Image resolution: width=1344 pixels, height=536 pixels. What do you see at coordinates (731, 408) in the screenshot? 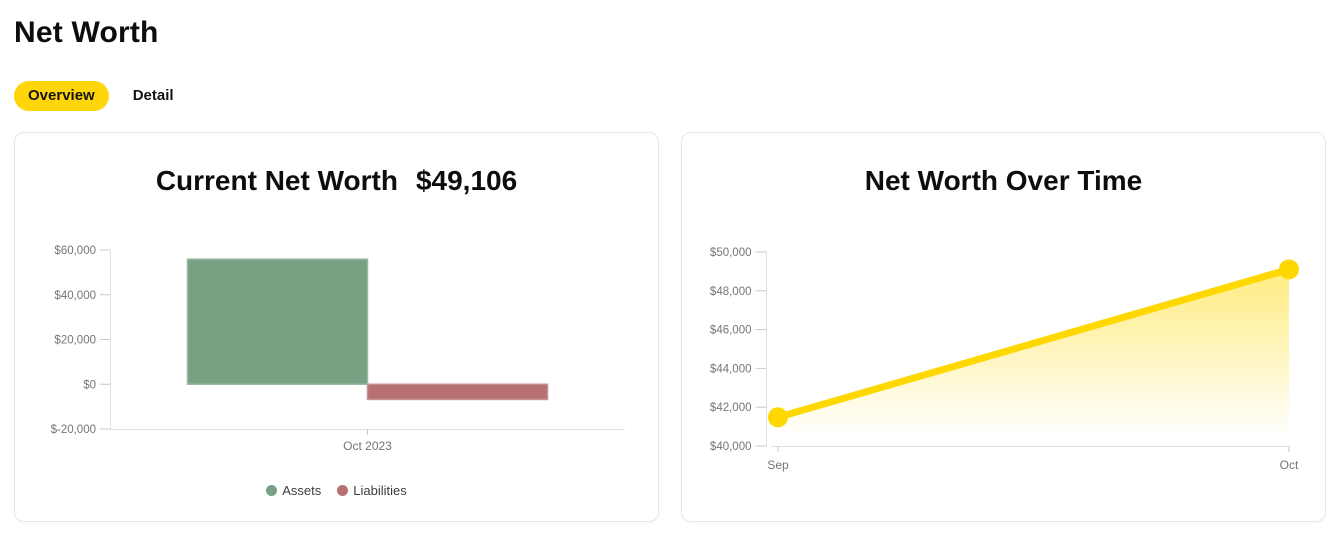
I see `svg-text: $42,000` at bounding box center [731, 408].